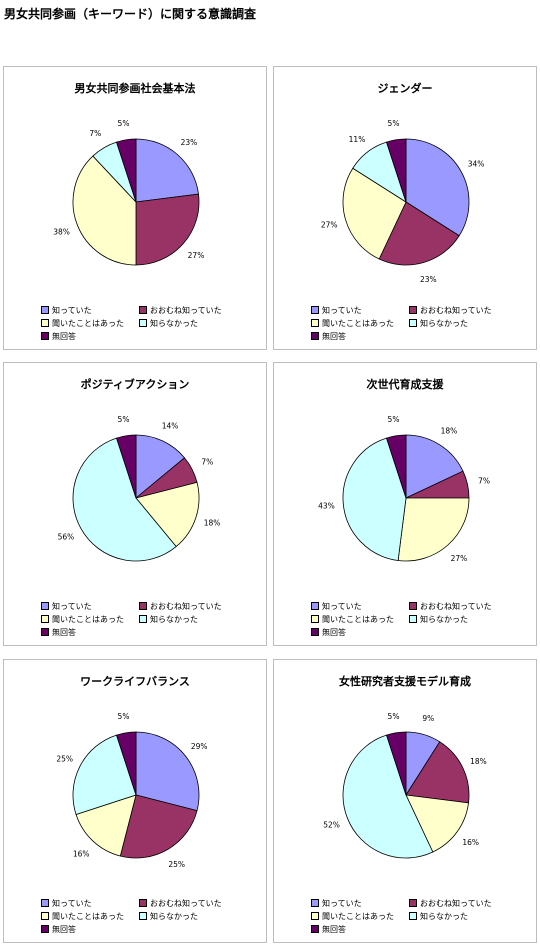 This screenshot has width=540, height=947. Describe the element at coordinates (405, 88) in the screenshot. I see `chart-title: ジェンダー` at that location.